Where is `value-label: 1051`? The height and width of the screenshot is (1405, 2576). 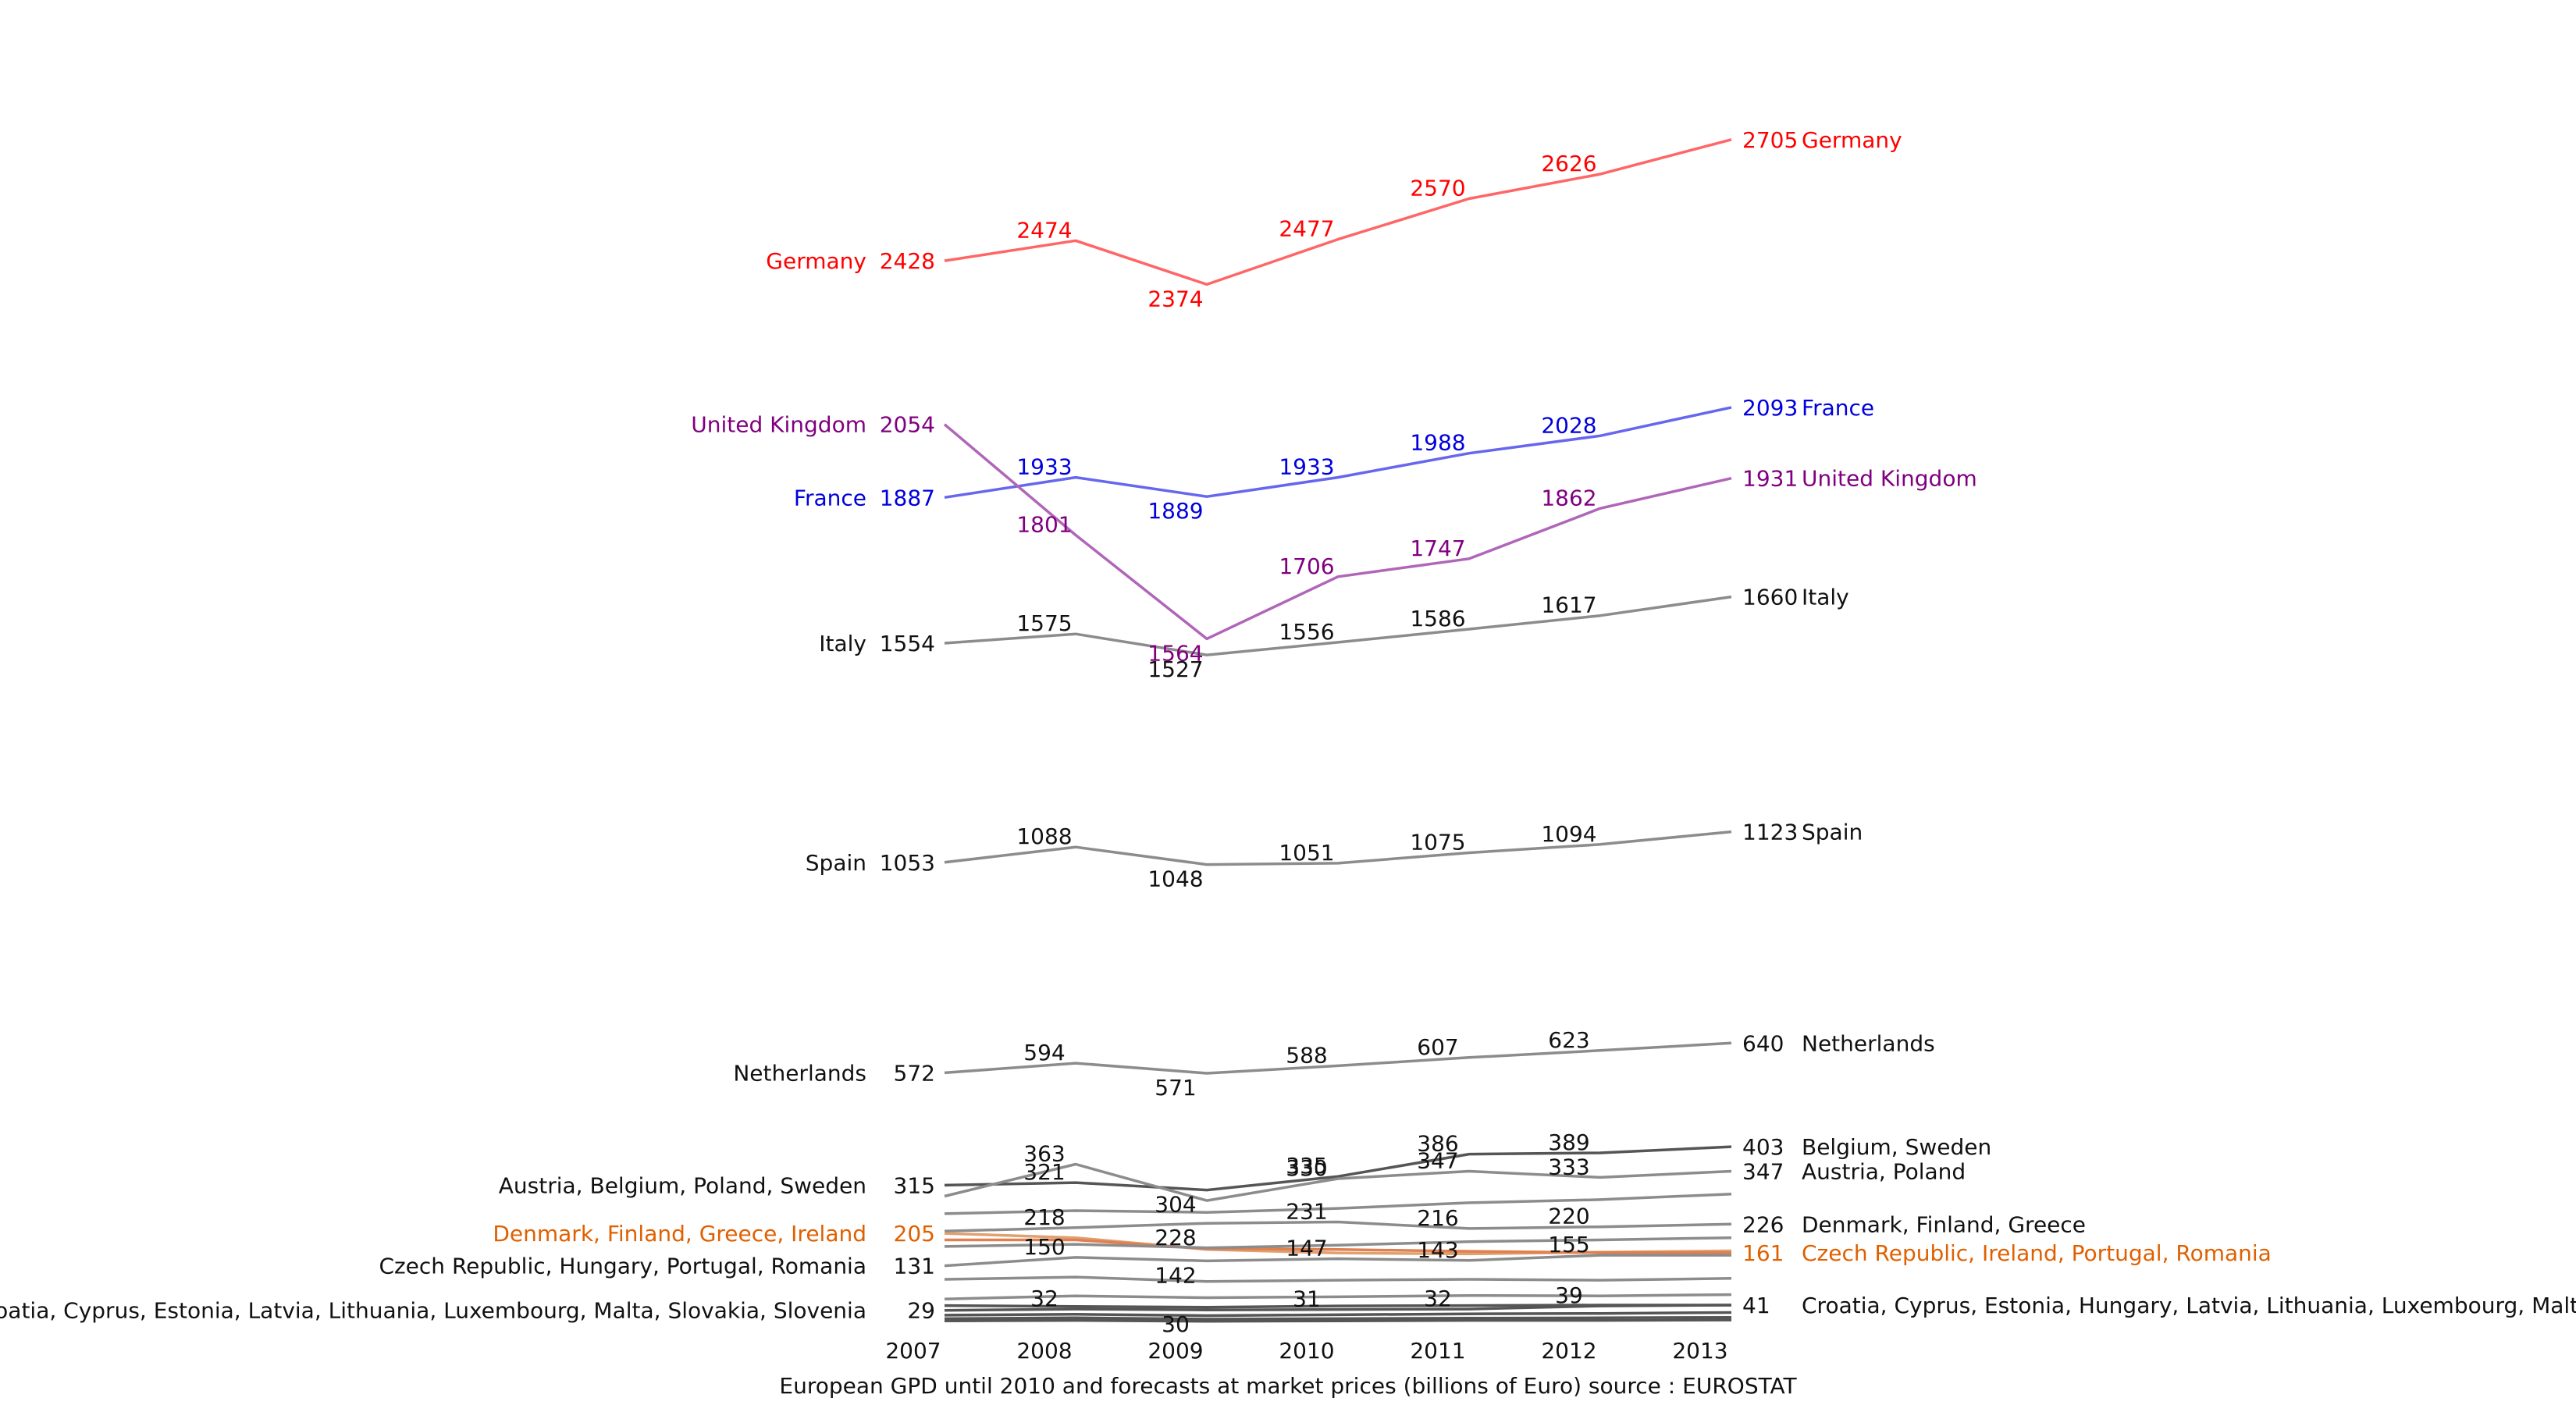
value-label: 1051 is located at coordinates (1306, 853).